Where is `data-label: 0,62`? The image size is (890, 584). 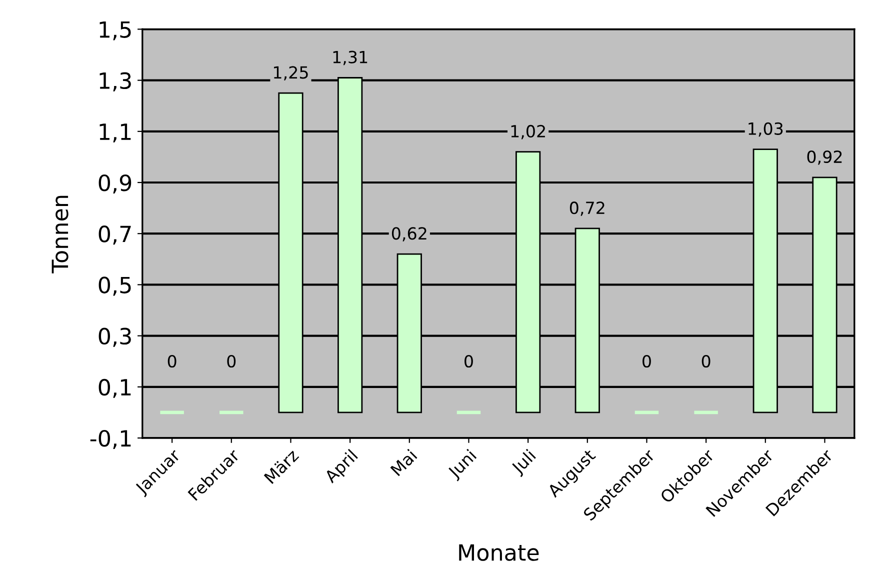
data-label: 0,62 is located at coordinates (409, 234).